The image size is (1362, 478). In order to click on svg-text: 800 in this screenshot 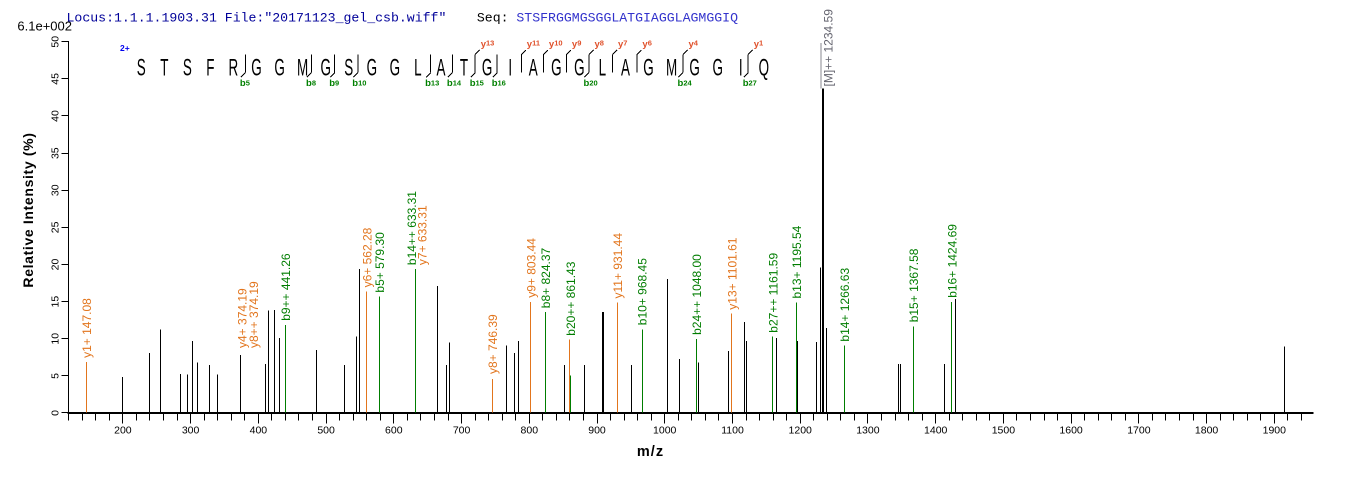, I will do `click(530, 430)`.